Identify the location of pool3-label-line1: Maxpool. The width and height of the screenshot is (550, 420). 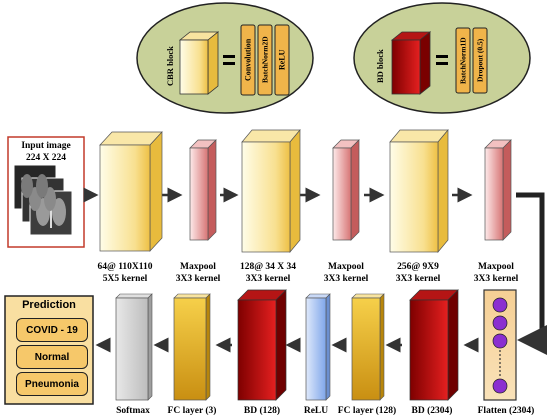
(496, 267).